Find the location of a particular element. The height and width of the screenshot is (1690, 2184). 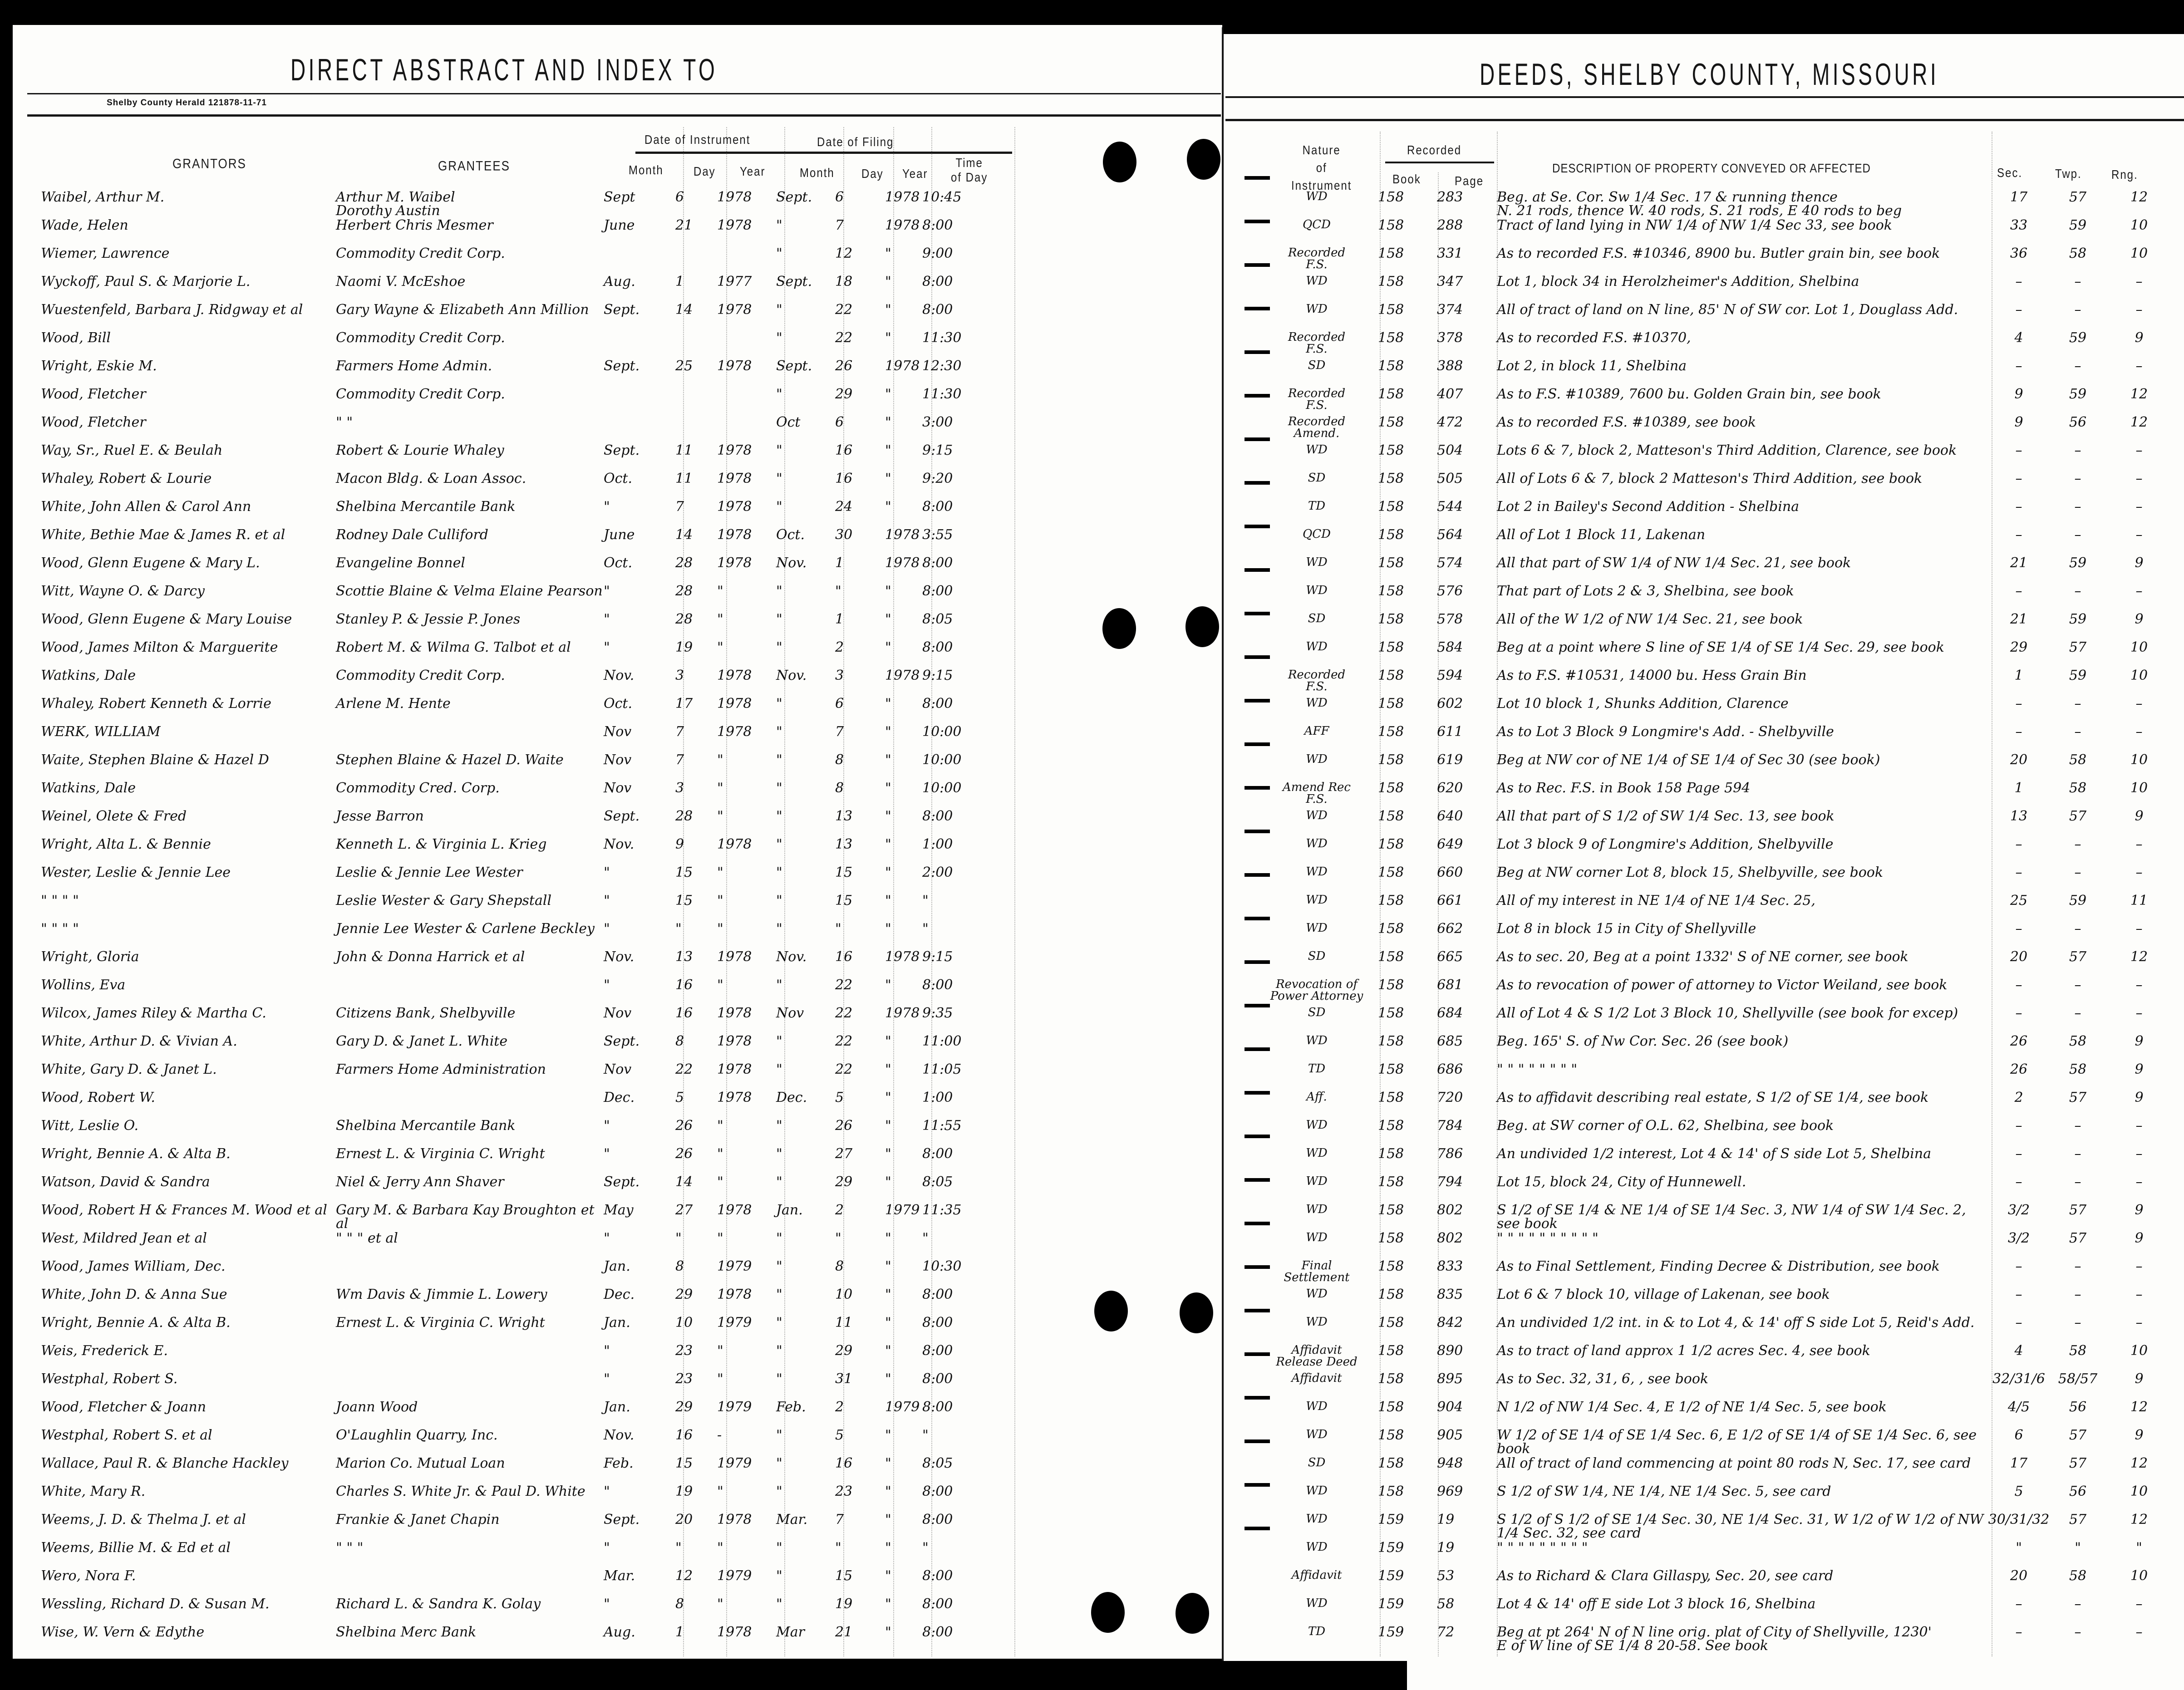

fdd-cell: 29 is located at coordinates (844, 1351).